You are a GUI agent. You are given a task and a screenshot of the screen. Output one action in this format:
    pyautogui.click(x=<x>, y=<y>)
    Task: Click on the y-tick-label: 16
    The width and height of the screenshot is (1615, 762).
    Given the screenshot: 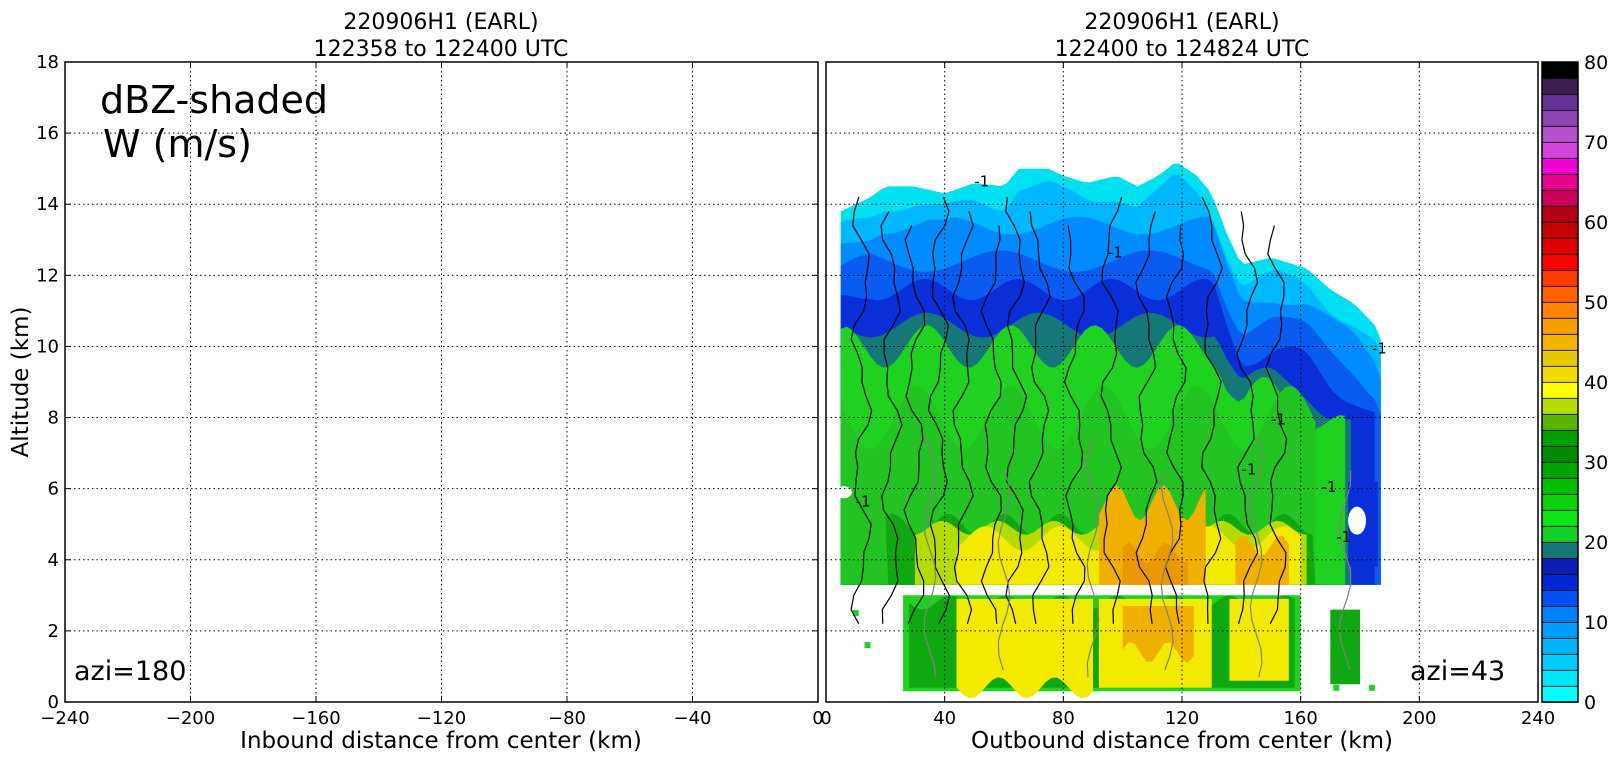 What is the action you would take?
    pyautogui.click(x=47, y=133)
    